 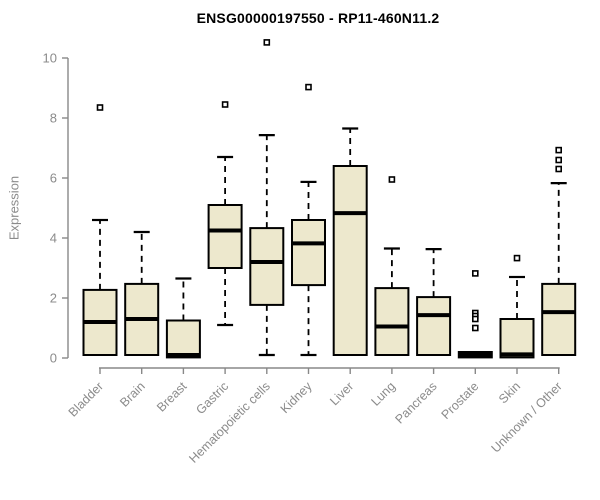 What do you see at coordinates (183, 318) in the screenshot?
I see `box-breast` at bounding box center [183, 318].